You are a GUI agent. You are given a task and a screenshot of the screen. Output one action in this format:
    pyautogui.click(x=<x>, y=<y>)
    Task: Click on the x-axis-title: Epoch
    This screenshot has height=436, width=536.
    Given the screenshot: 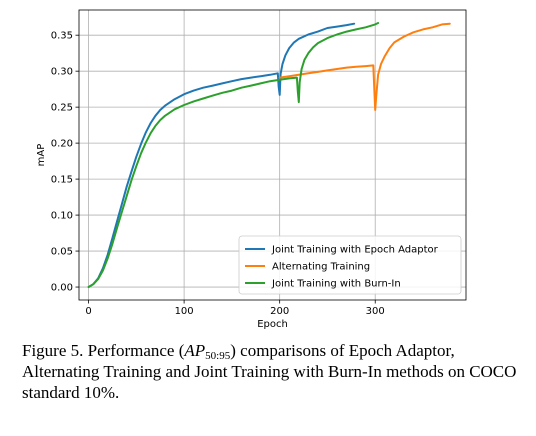 What is the action you would take?
    pyautogui.click(x=272, y=324)
    